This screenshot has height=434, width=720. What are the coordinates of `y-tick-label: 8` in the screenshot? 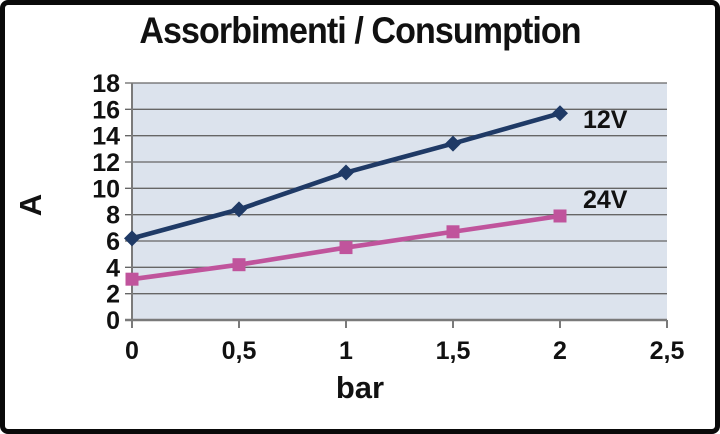 It's located at (113, 216).